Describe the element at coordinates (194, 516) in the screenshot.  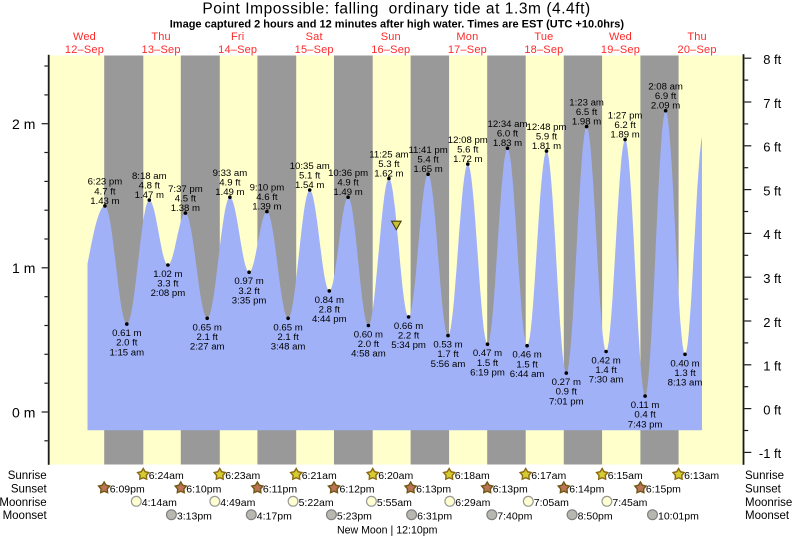
I see `svg-text: 3:13pm` at that location.